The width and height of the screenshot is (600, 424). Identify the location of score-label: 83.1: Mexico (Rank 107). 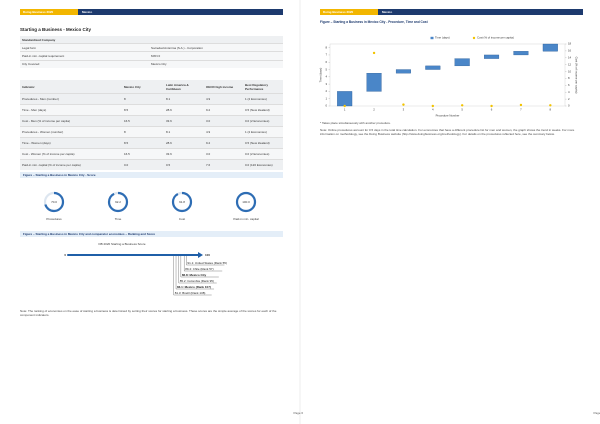
(194, 287).